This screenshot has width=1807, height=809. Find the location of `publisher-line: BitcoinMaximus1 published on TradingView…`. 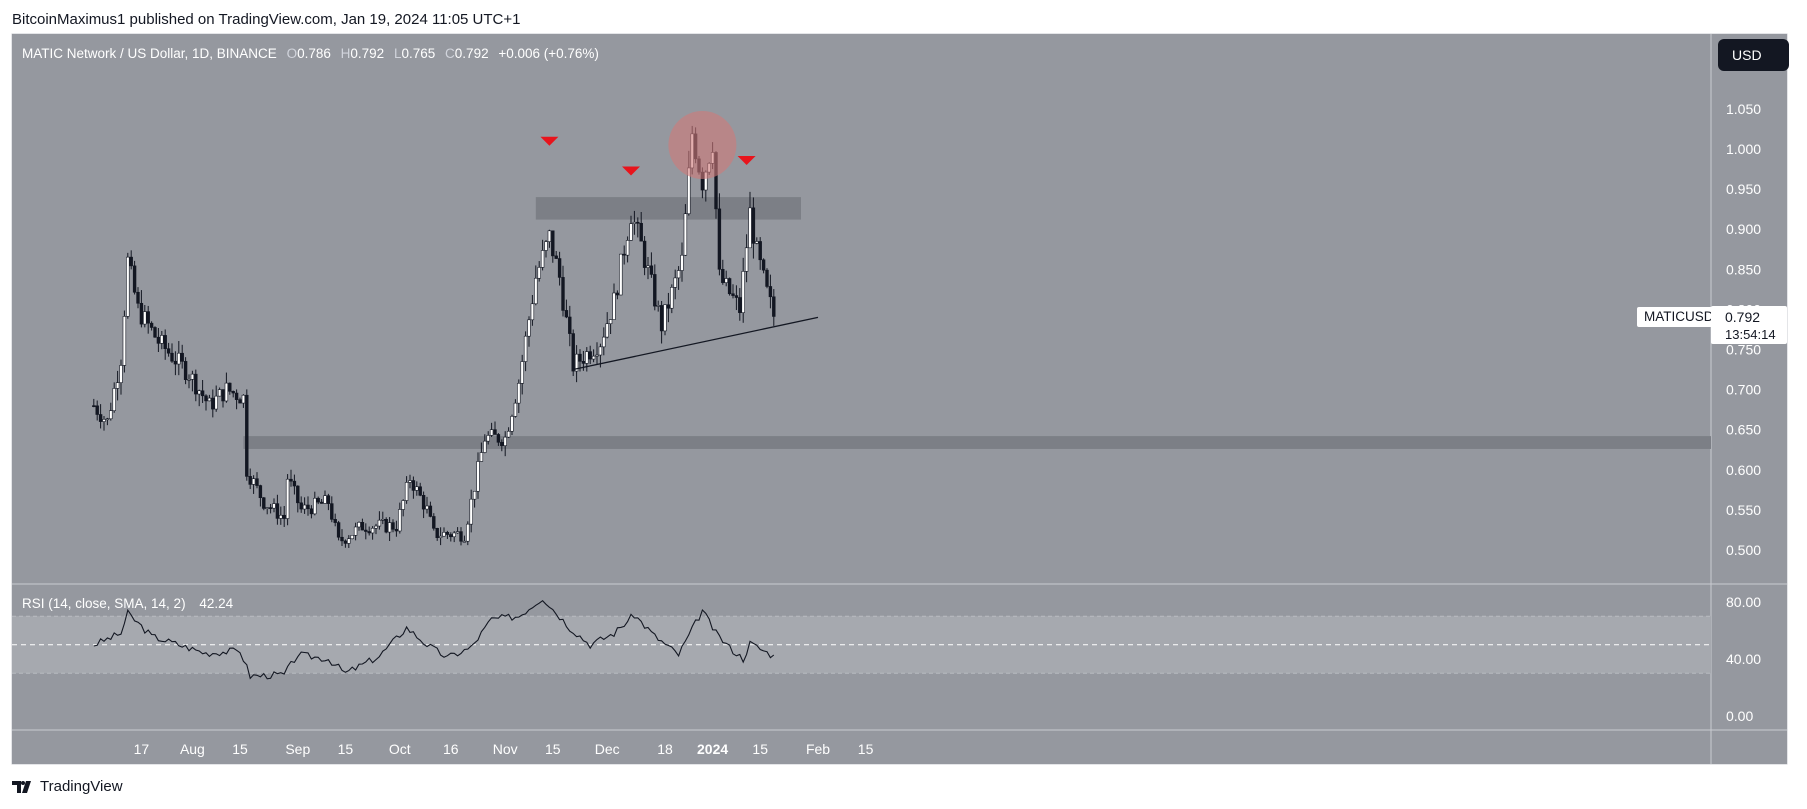

publisher-line: BitcoinMaximus1 published on TradingView… is located at coordinates (266, 19).